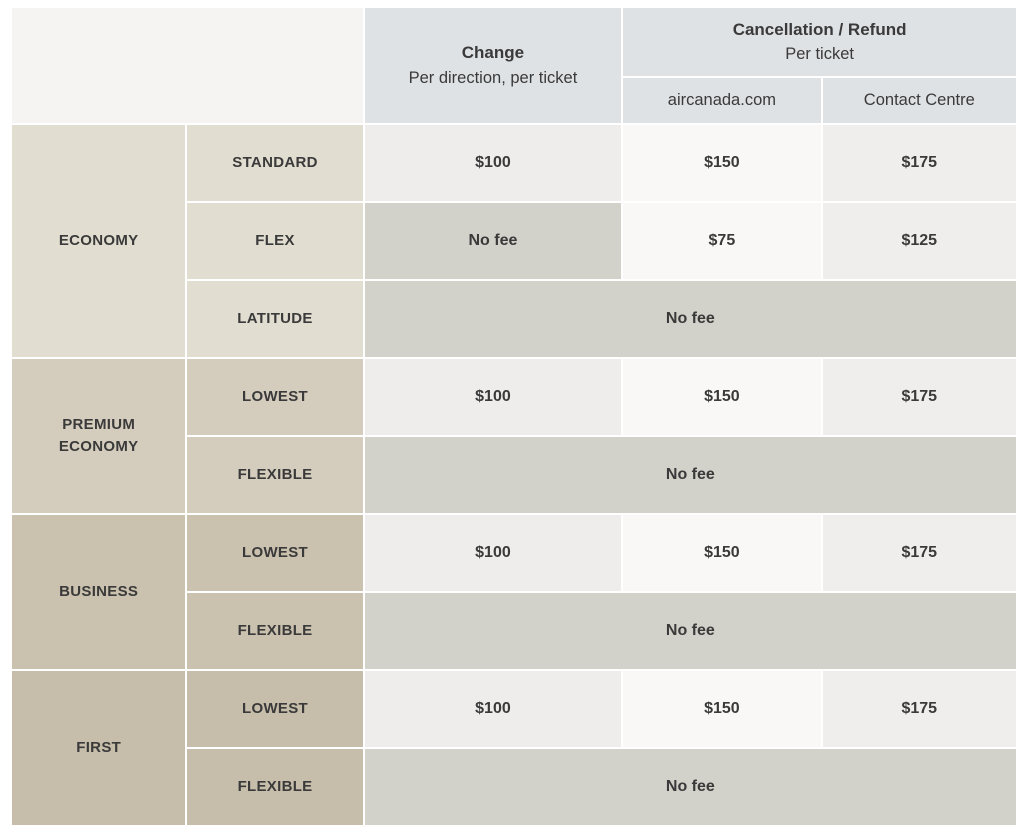 This screenshot has height=836, width=1024. Describe the element at coordinates (919, 241) in the screenshot. I see `fee-economy-flex-contact: $125` at that location.